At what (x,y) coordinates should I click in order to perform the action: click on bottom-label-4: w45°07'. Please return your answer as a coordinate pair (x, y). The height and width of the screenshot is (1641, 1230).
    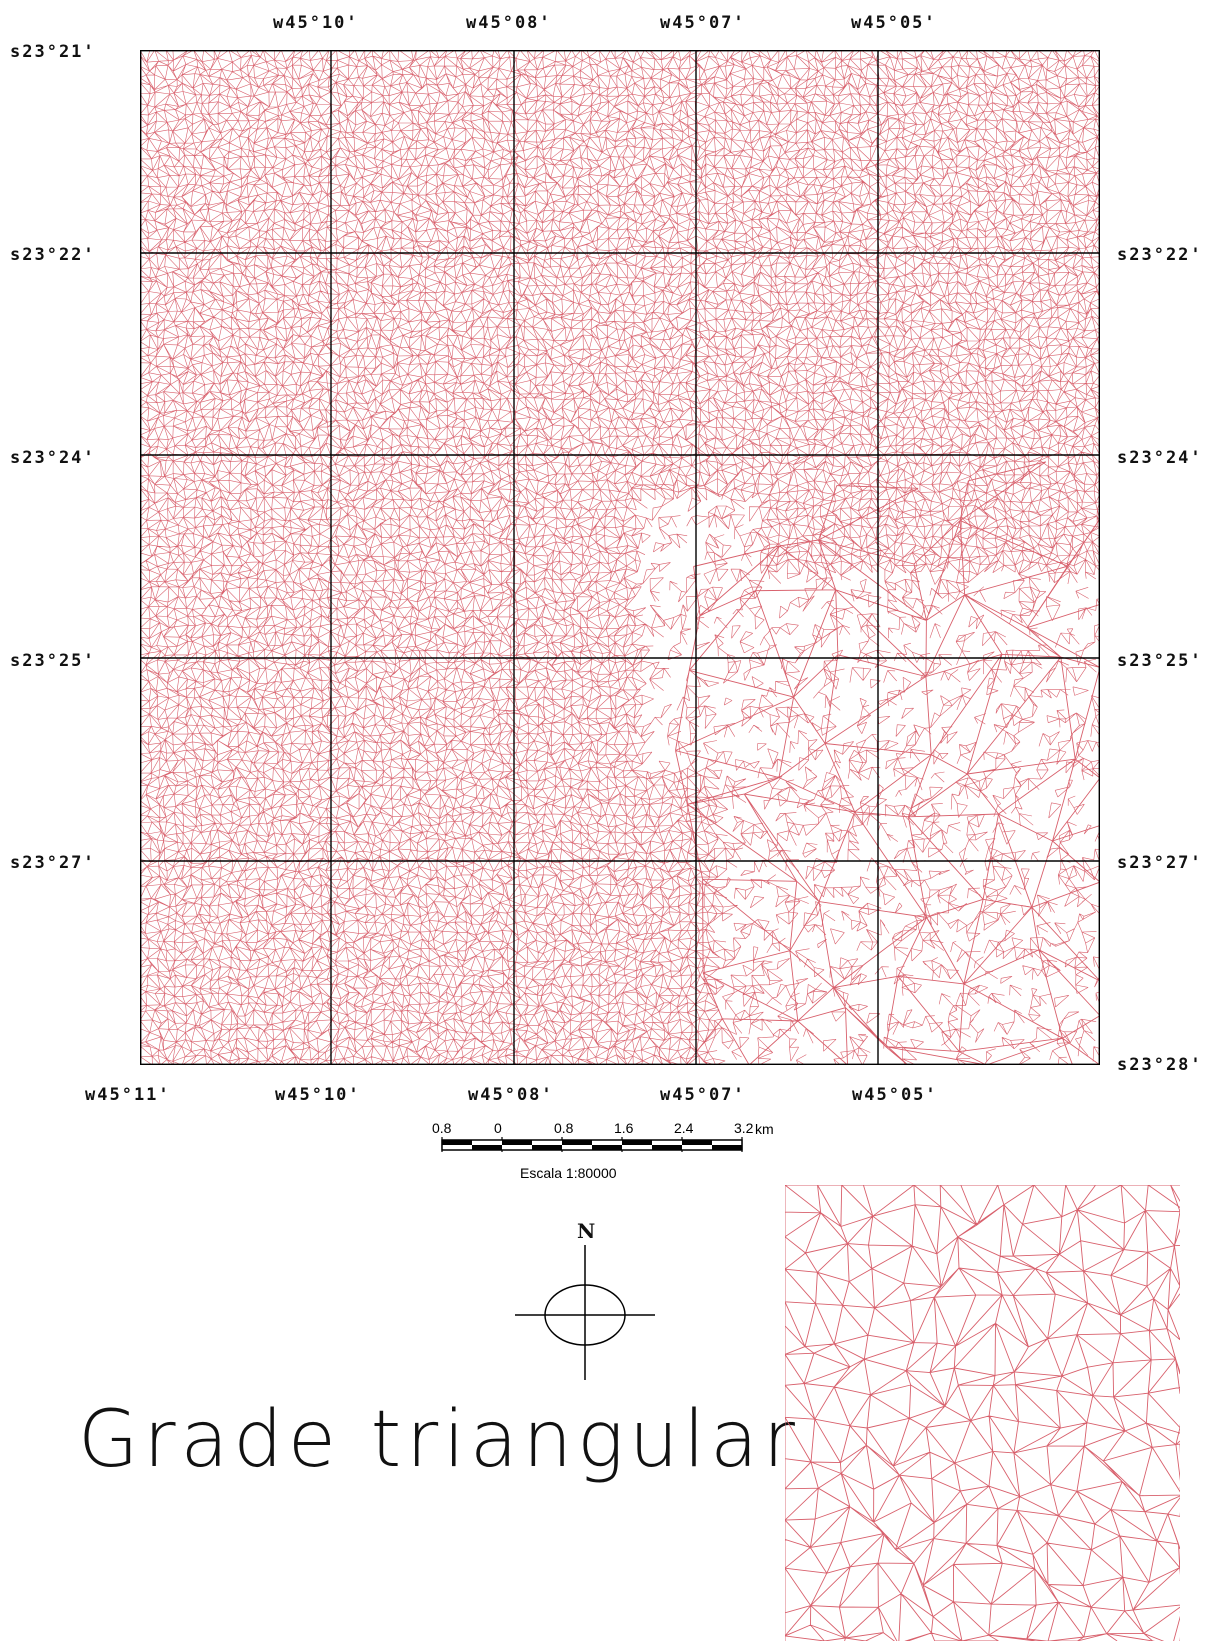
    Looking at the image, I should click on (703, 1095).